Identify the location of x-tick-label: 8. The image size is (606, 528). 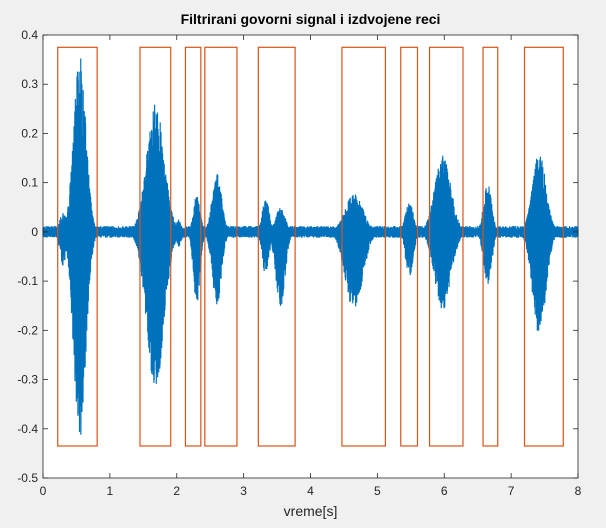
(578, 491).